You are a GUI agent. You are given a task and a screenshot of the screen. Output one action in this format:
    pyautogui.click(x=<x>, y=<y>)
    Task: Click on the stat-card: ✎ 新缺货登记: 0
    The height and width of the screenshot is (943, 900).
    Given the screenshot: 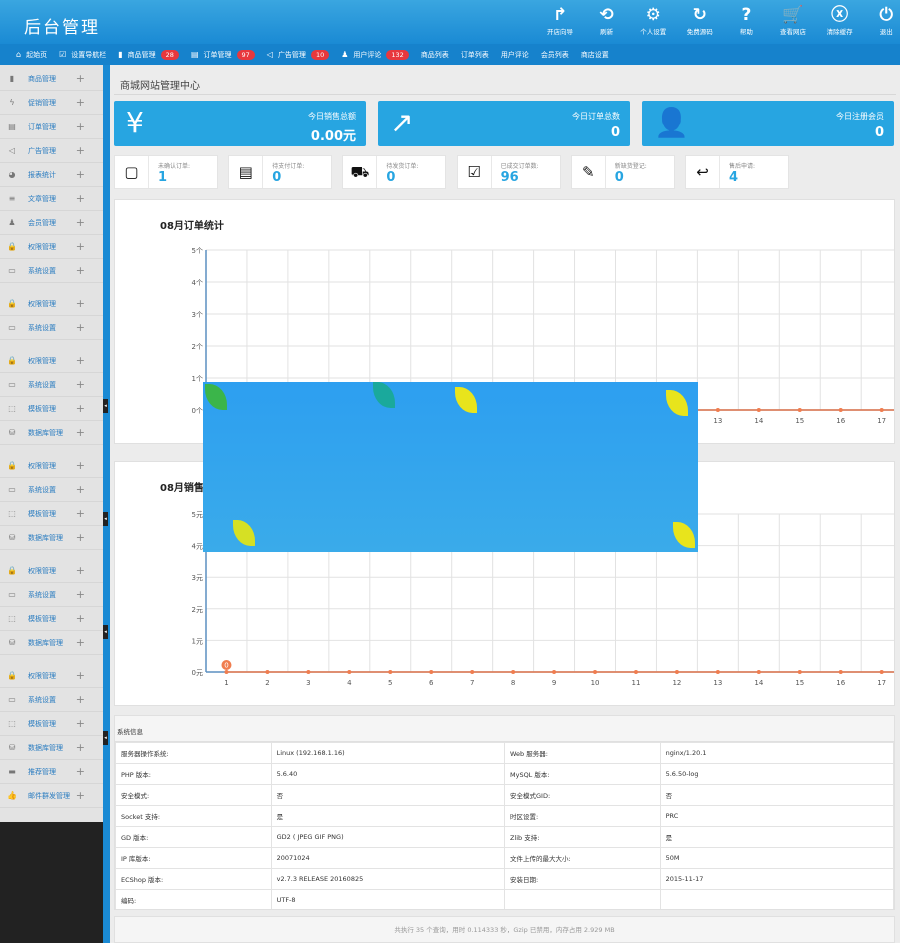 What is the action you would take?
    pyautogui.click(x=622, y=172)
    